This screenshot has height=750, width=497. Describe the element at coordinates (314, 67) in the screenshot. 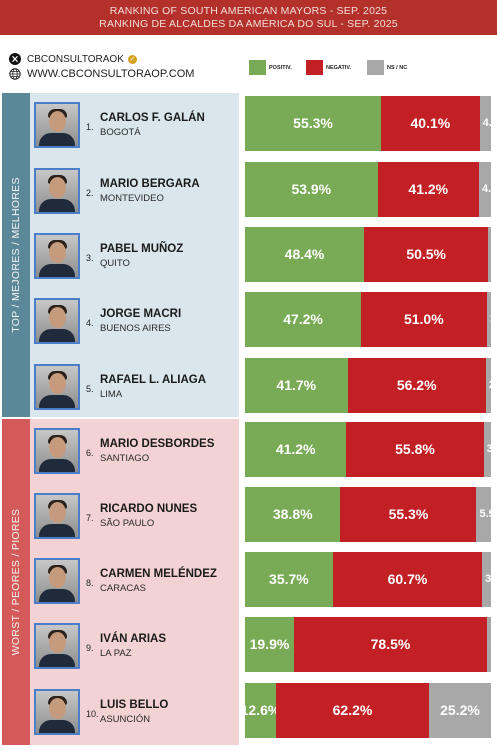

I see `legend-negative-swatch` at that location.